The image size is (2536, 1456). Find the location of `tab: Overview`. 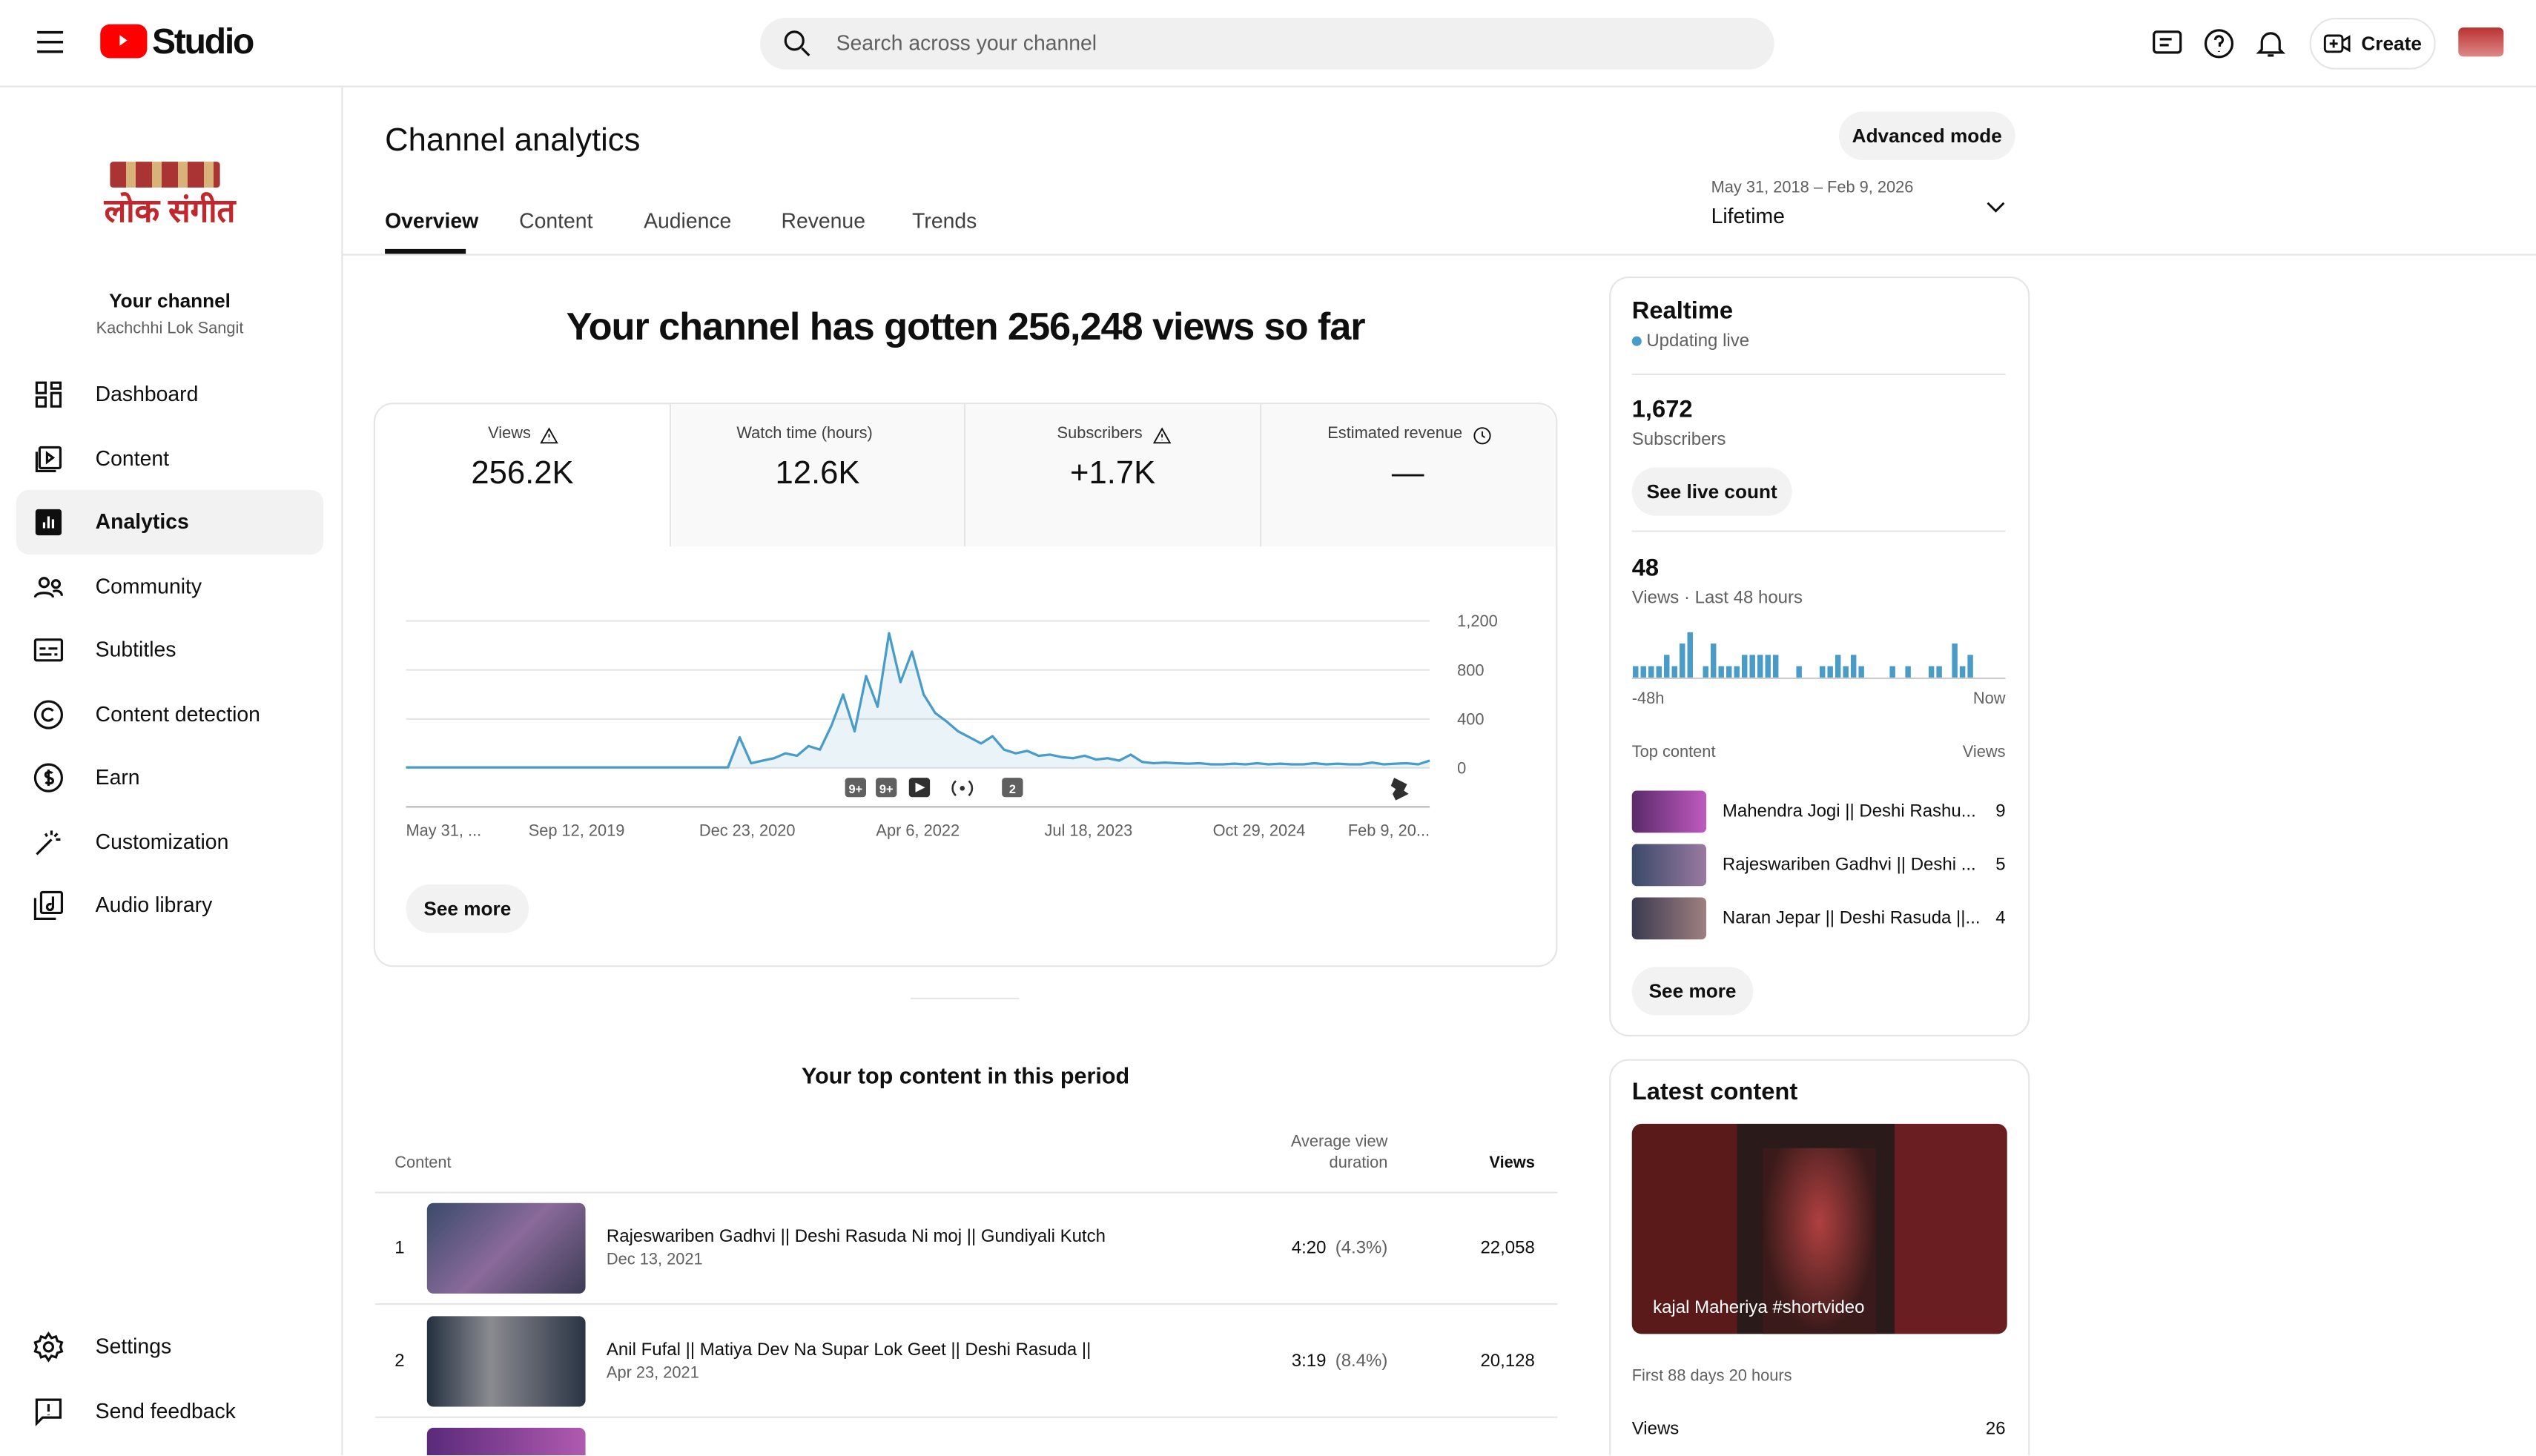

tab: Overview is located at coordinates (432, 221).